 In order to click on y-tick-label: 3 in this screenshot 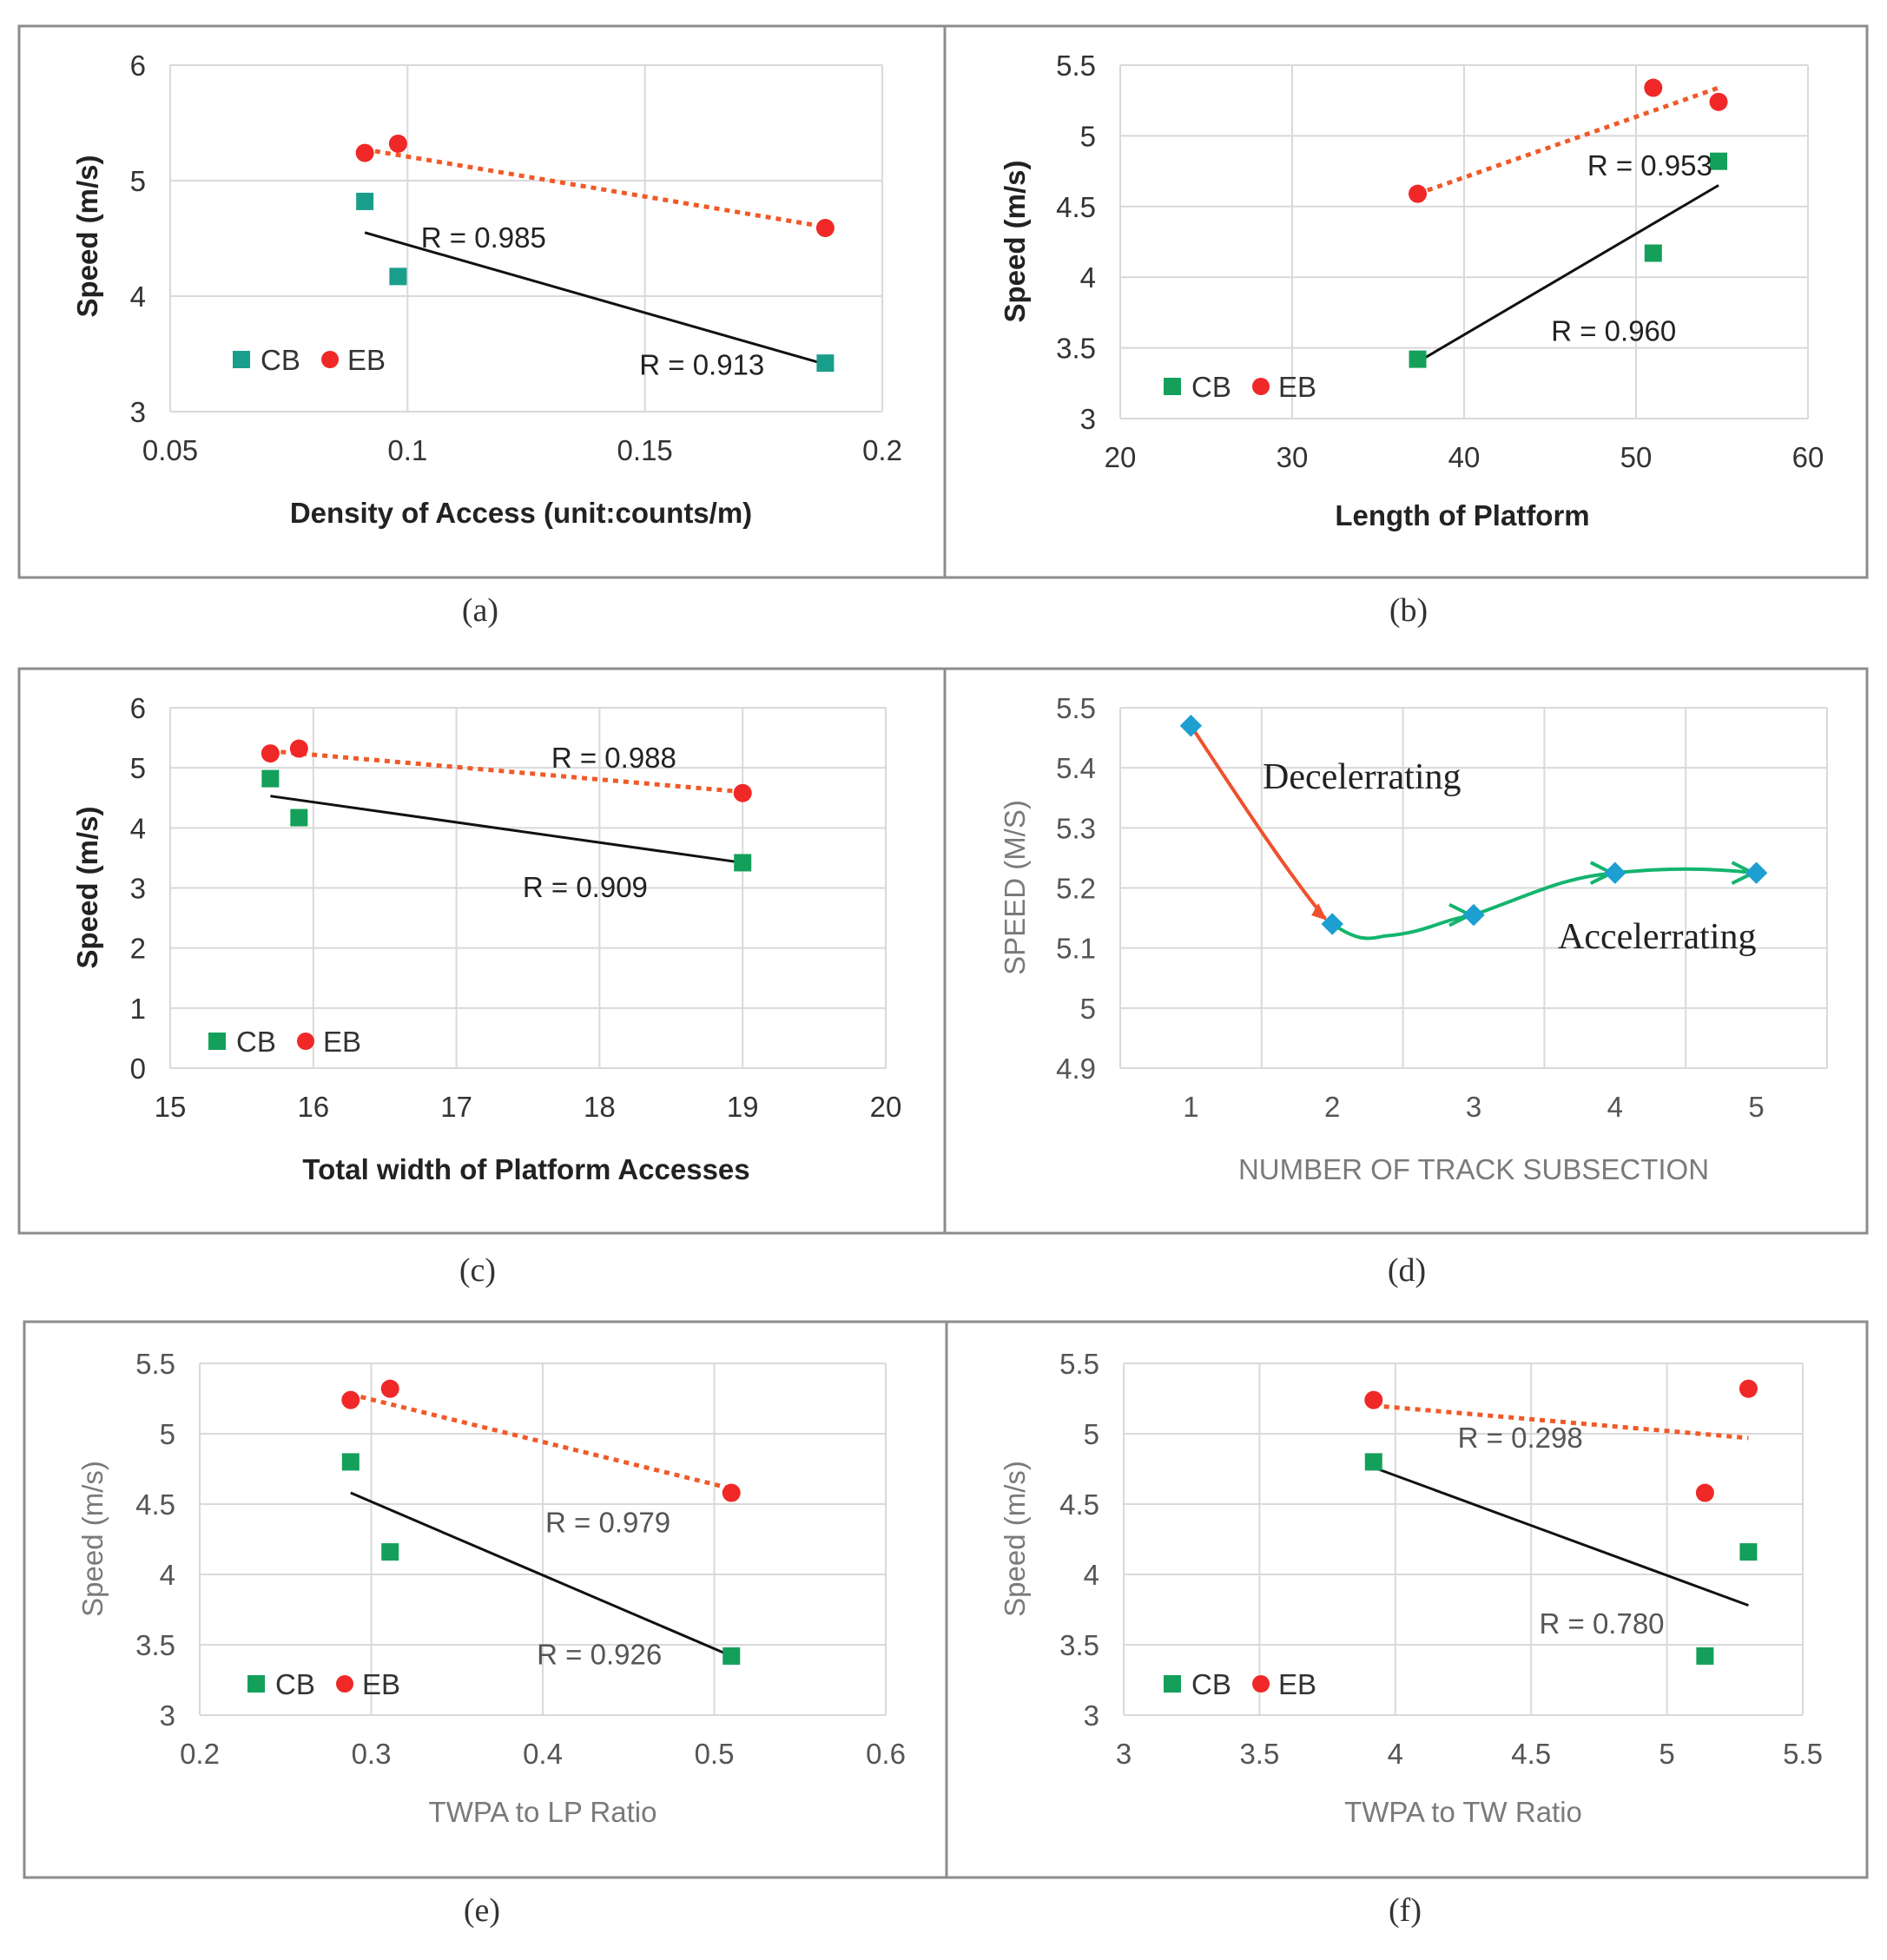, I will do `click(138, 889)`.